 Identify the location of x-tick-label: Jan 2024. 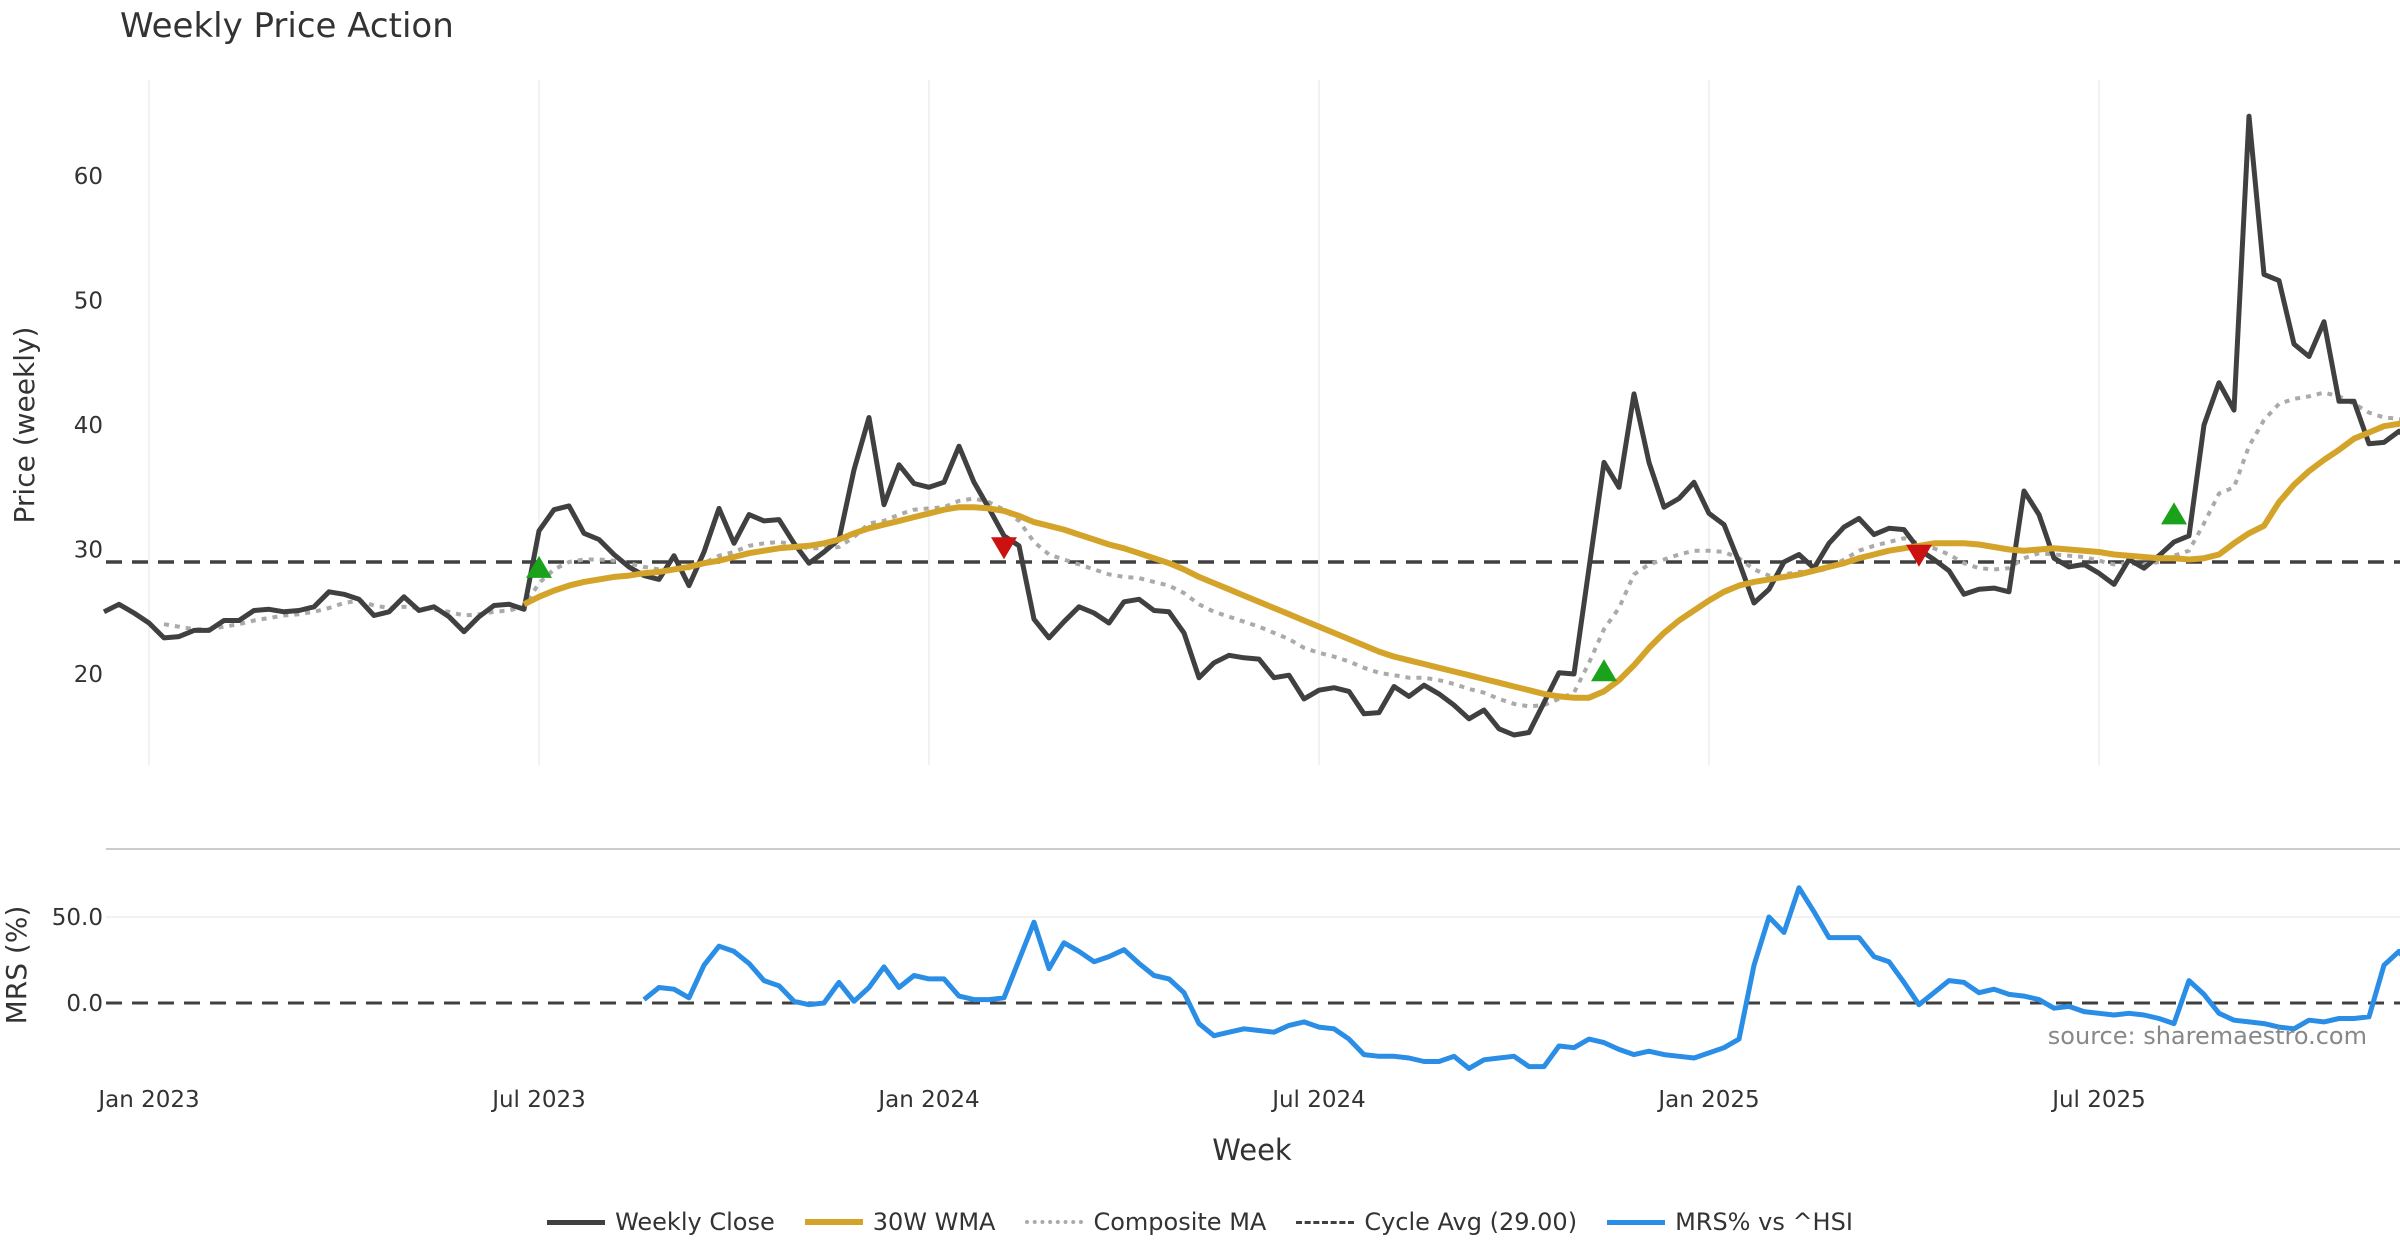
(927, 1100).